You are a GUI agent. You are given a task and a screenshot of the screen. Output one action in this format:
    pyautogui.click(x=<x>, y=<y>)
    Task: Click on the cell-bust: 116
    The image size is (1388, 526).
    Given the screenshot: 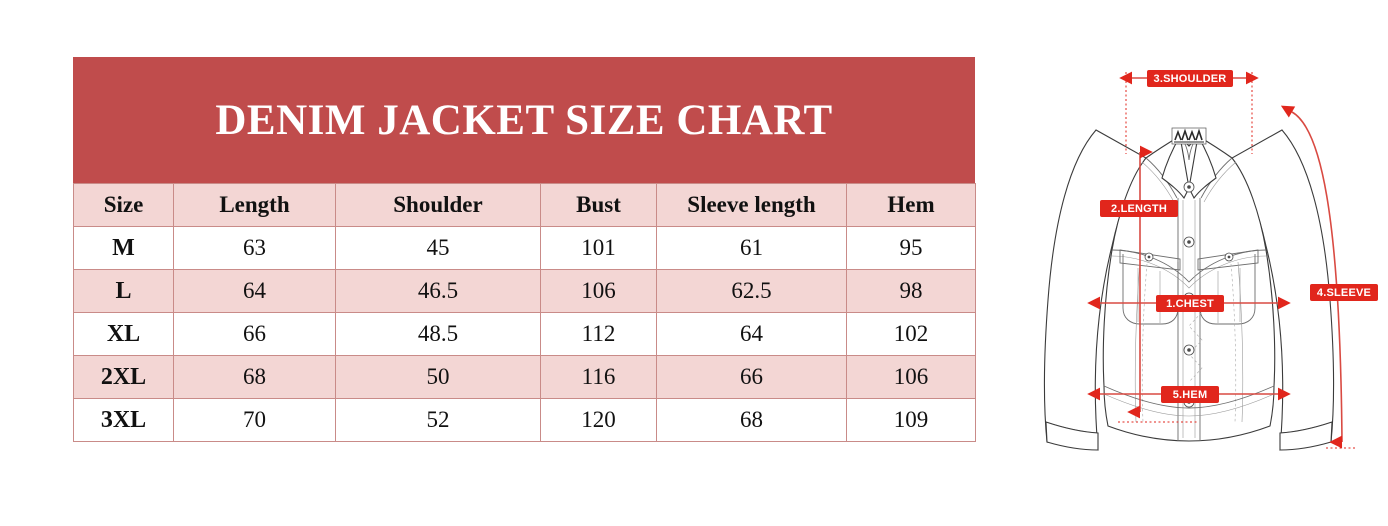 What is the action you would take?
    pyautogui.click(x=598, y=377)
    